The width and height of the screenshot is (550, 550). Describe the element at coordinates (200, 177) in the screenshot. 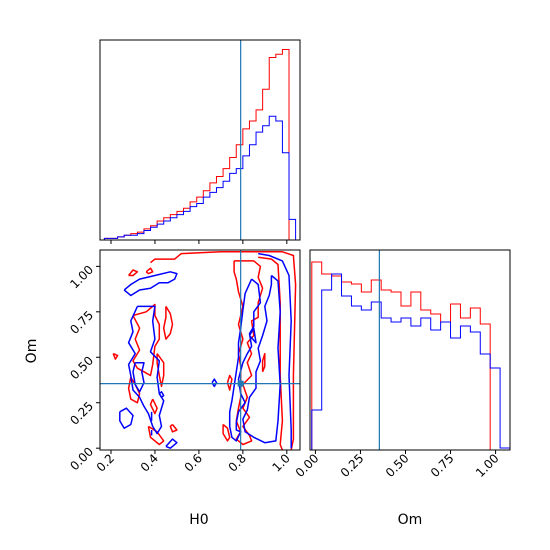

I see `h0-histogram-blue` at that location.